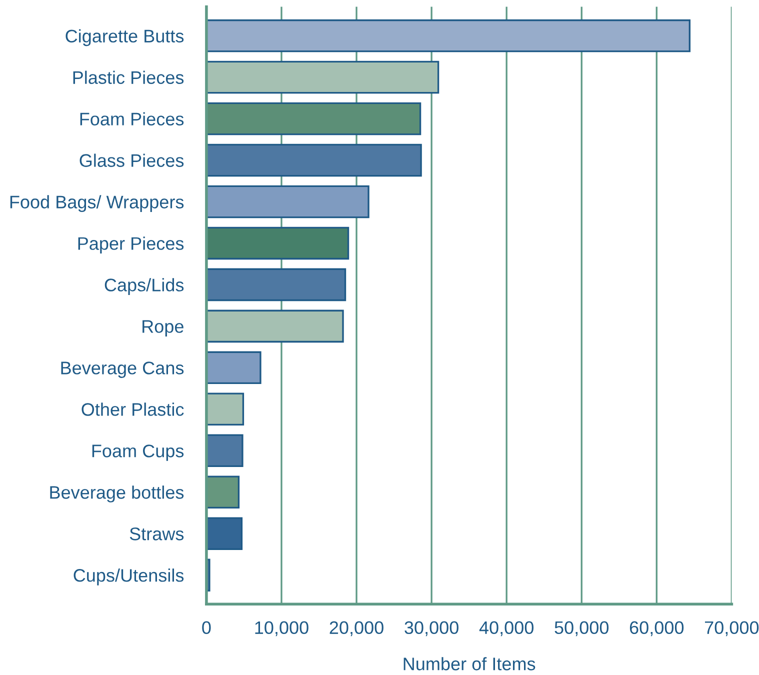  I want to click on x-axis-title: Number of Items, so click(470, 663).